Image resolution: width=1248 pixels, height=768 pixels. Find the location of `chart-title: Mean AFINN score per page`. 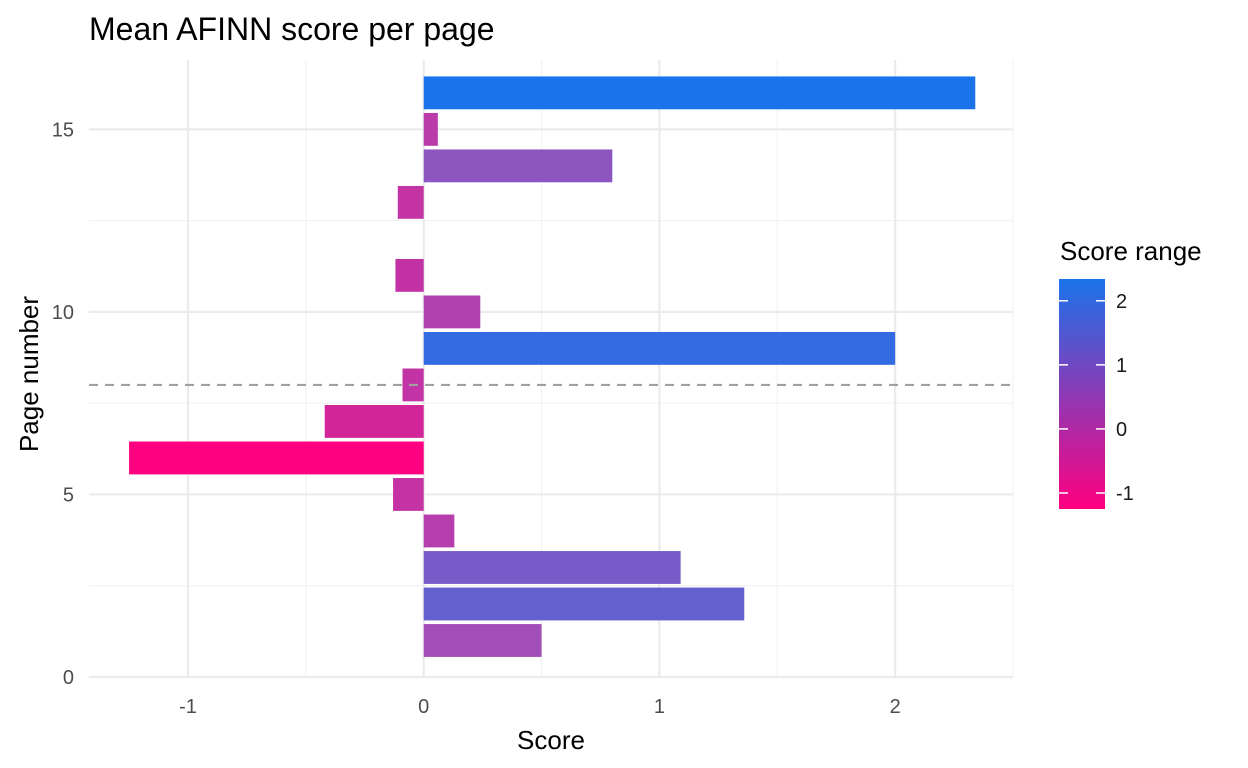

chart-title: Mean AFINN score per page is located at coordinates (292, 29).